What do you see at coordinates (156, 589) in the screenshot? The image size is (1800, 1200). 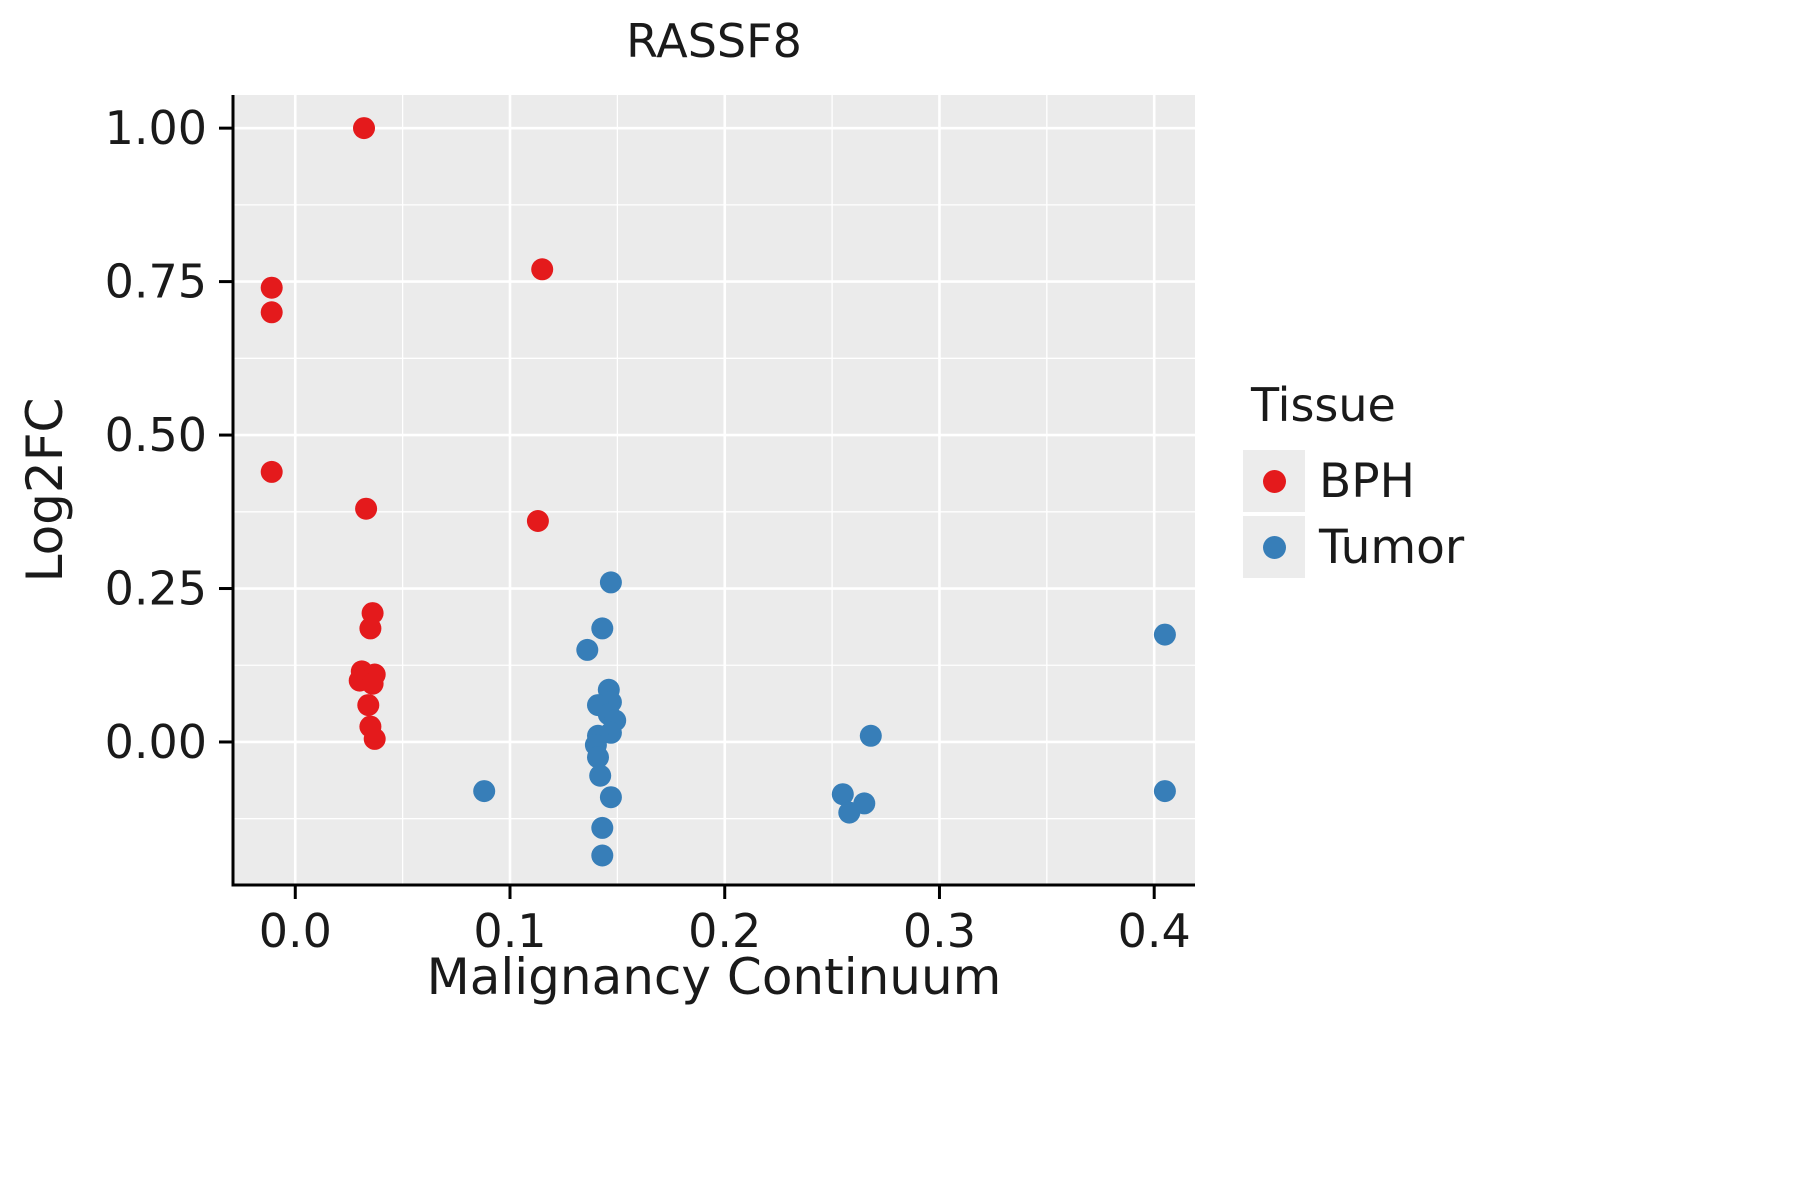 I see `y-tick-label: 0.25` at bounding box center [156, 589].